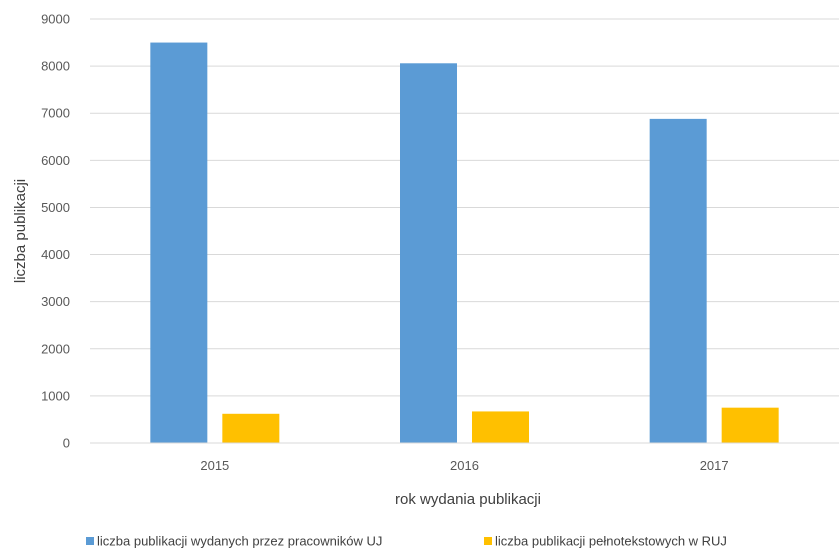  What do you see at coordinates (468, 499) in the screenshot?
I see `x-axis-title: rok wydania publikacji` at bounding box center [468, 499].